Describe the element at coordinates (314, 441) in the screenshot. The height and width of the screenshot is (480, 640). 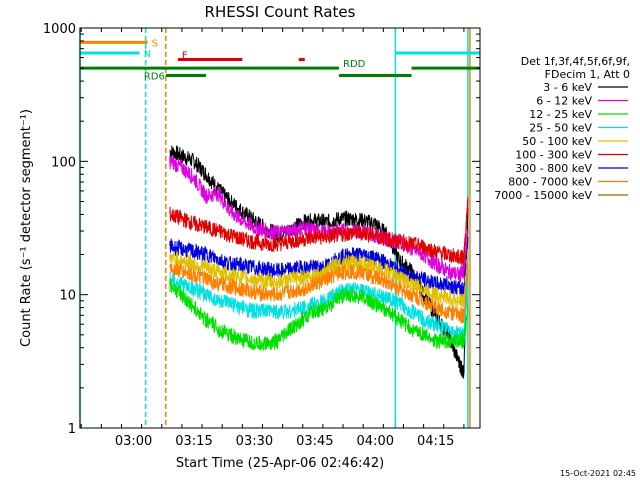
I see `x-tick-label-0345: 03:45` at that location.